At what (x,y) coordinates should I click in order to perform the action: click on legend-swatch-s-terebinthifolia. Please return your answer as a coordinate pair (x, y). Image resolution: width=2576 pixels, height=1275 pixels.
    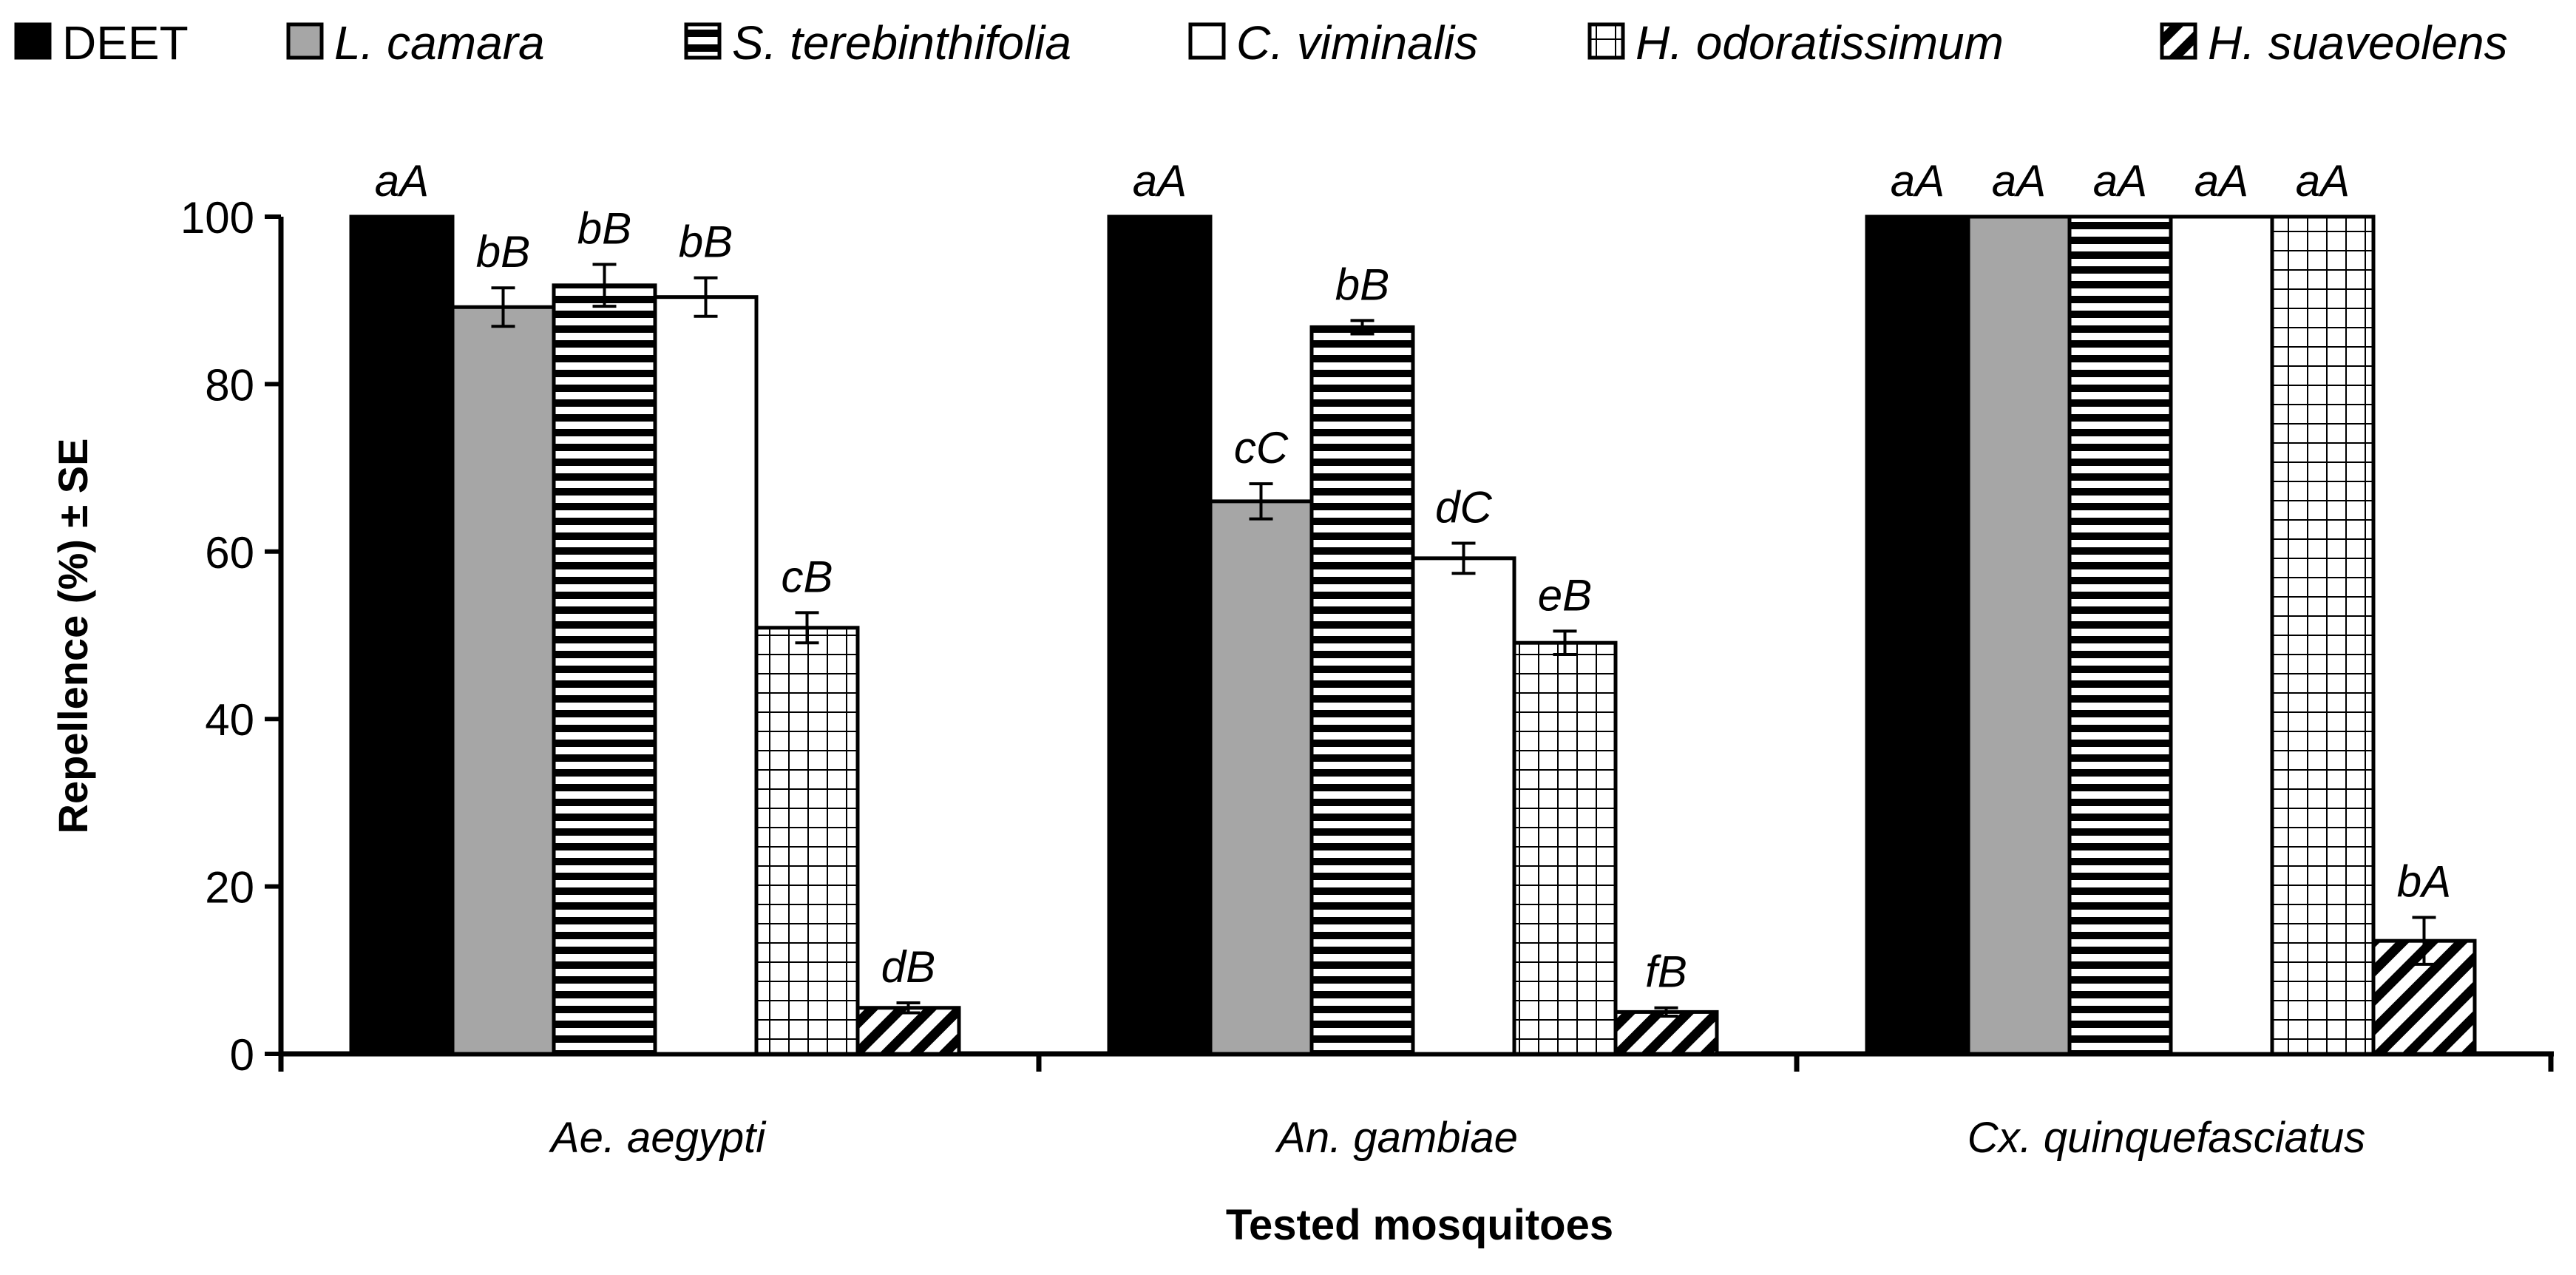
    Looking at the image, I should click on (703, 41).